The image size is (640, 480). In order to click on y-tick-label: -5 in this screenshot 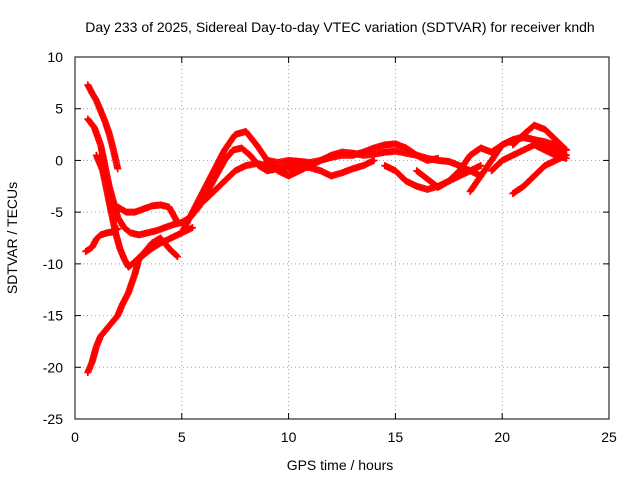, I will do `click(57, 212)`.